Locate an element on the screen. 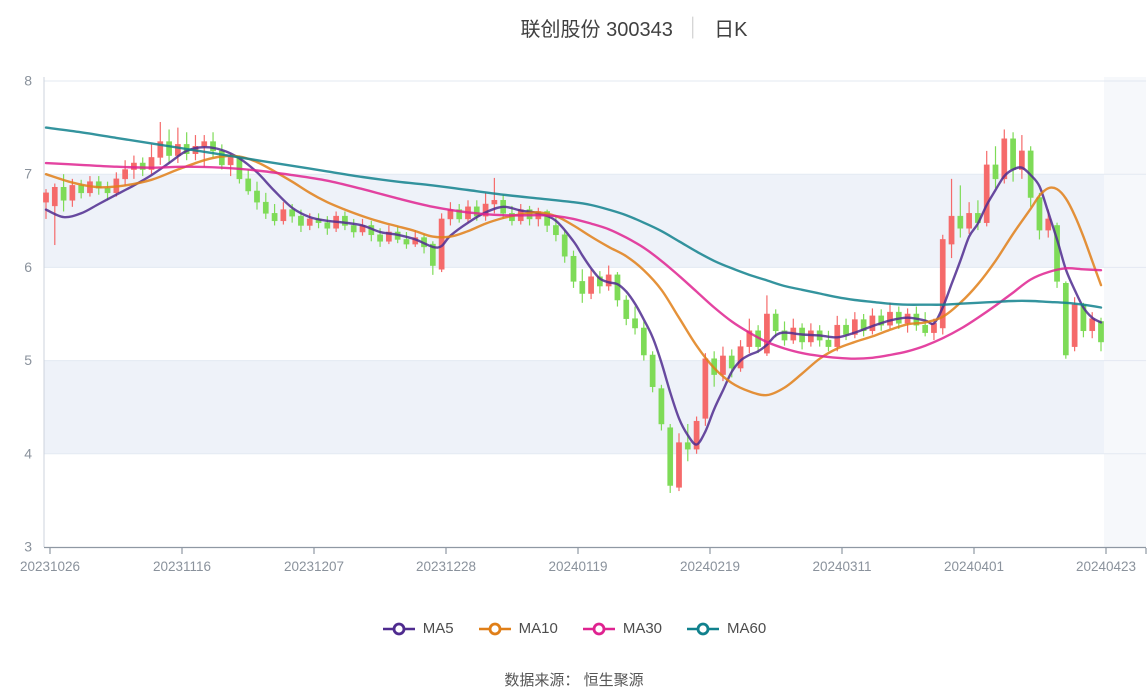  y-axis-label: 6 is located at coordinates (28, 267).